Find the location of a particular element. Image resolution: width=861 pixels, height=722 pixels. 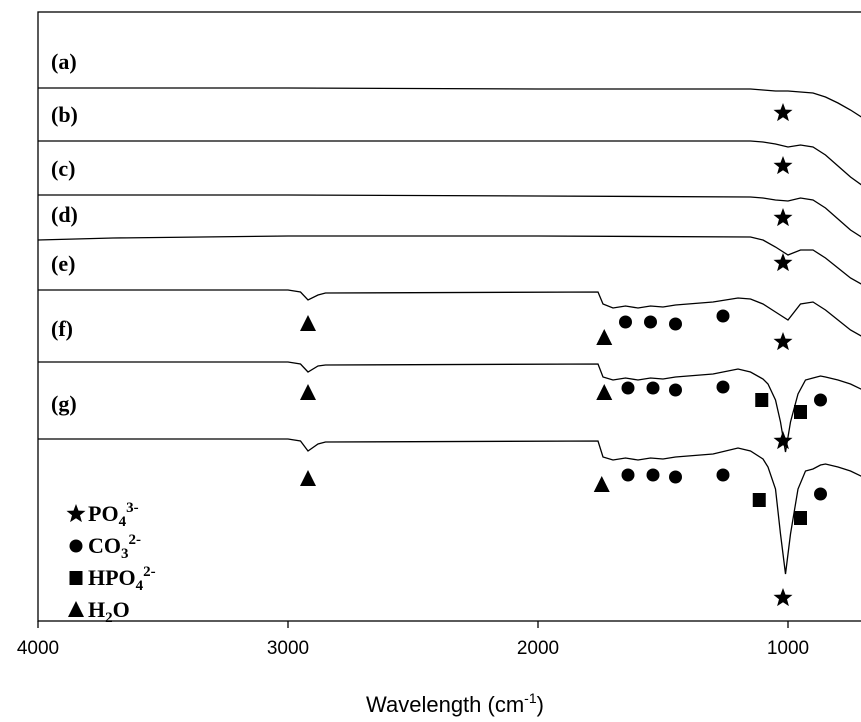

series-label-3: (d) is located at coordinates (64, 214).